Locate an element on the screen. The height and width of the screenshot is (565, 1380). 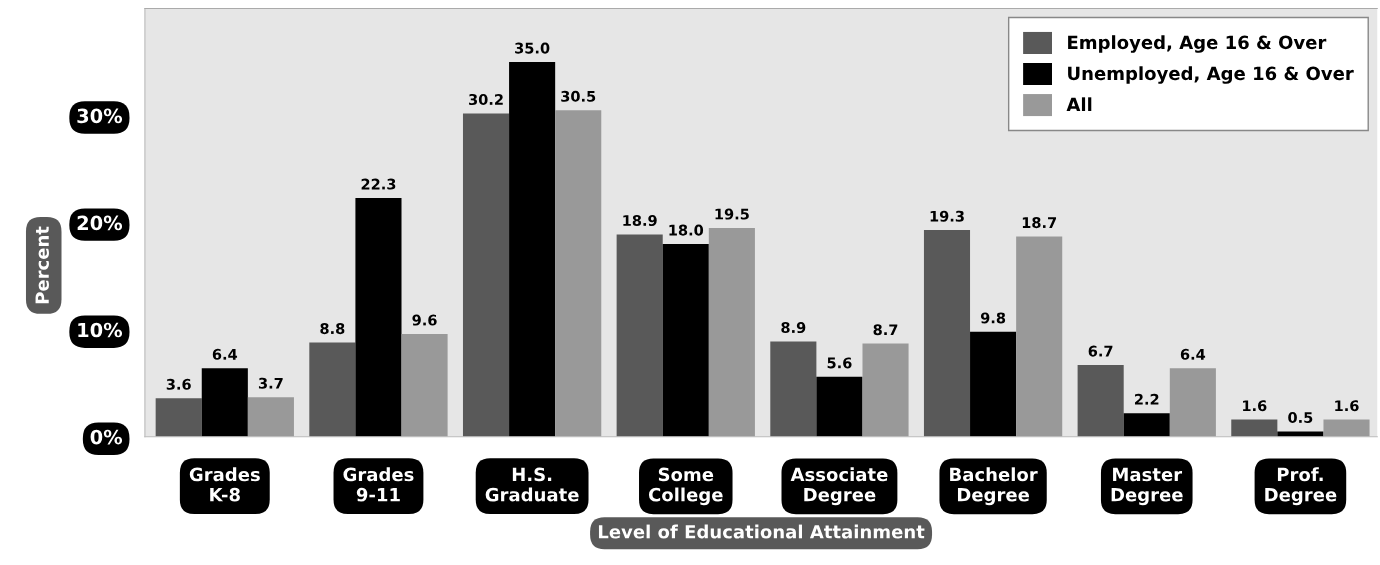
data-label: 18.9 is located at coordinates (640, 220).